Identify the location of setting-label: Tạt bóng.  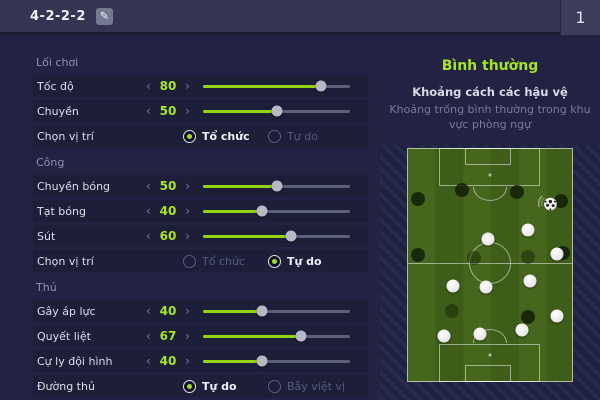
(61, 211).